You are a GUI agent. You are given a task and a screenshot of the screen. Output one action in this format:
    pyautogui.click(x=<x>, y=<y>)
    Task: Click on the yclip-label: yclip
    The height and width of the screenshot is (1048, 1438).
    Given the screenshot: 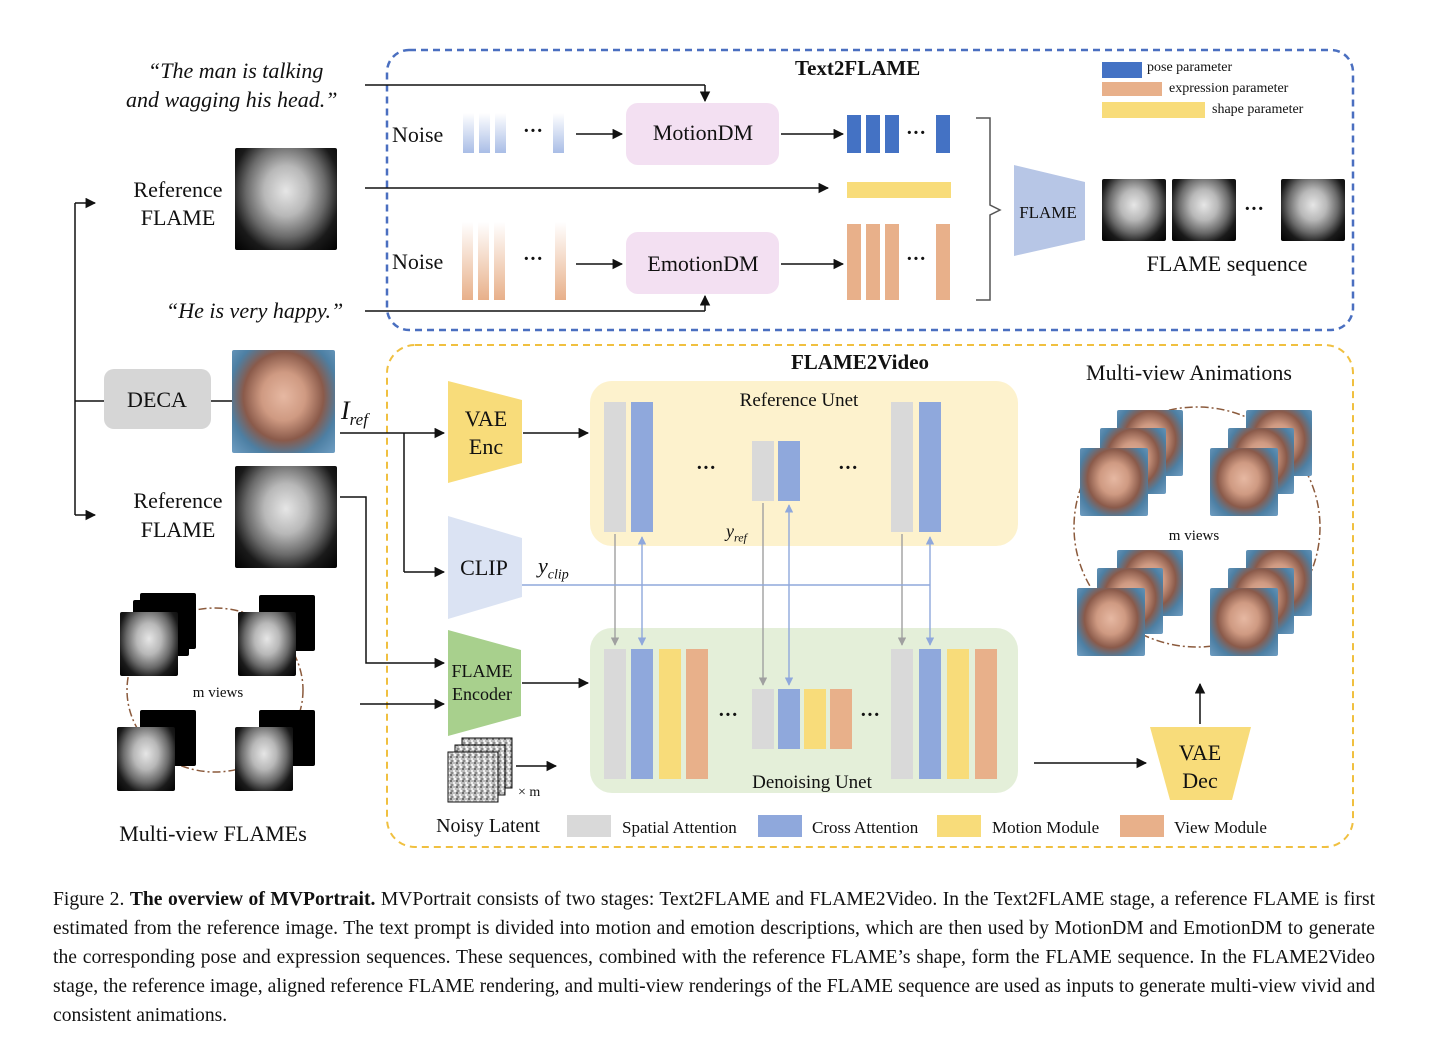 What is the action you would take?
    pyautogui.click(x=553, y=568)
    